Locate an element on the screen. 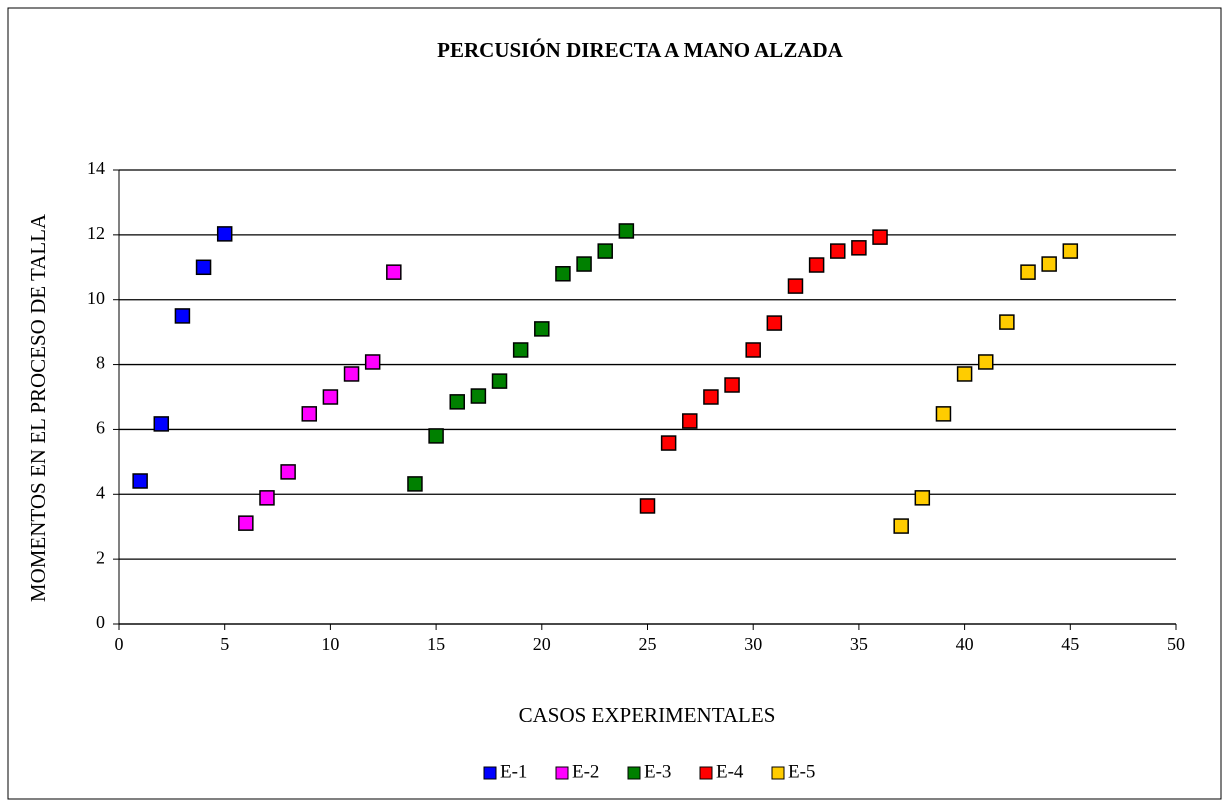  y-axis-label: MOMENTOS EN EL PROCESO DE TALLA is located at coordinates (38, 407).